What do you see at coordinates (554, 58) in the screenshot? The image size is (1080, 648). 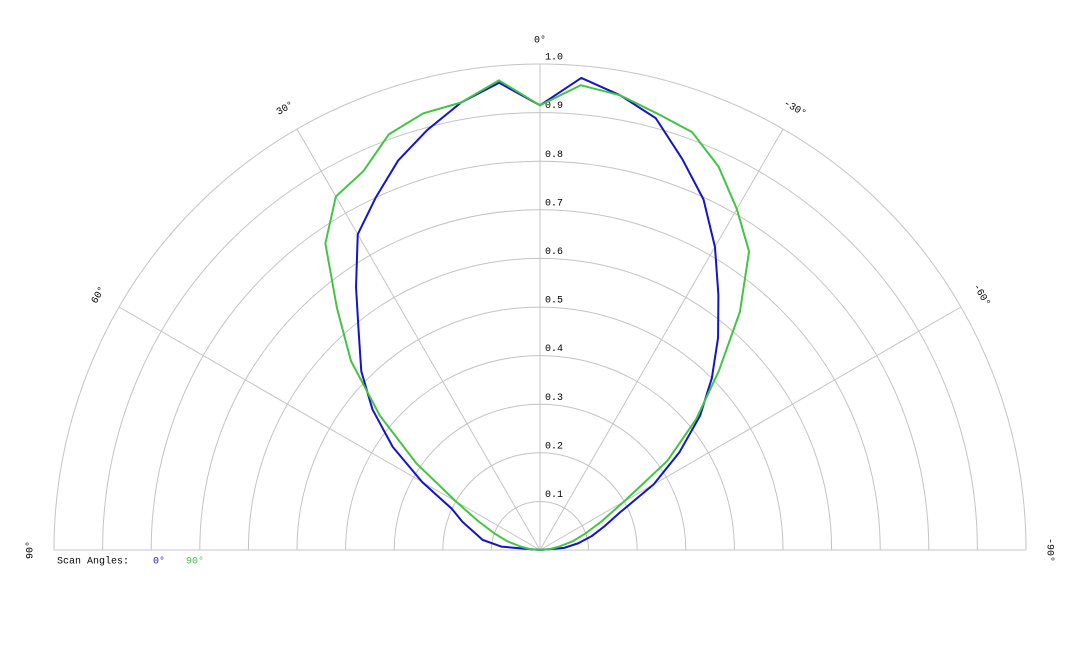 I see `r-tick-label: 1.0` at bounding box center [554, 58].